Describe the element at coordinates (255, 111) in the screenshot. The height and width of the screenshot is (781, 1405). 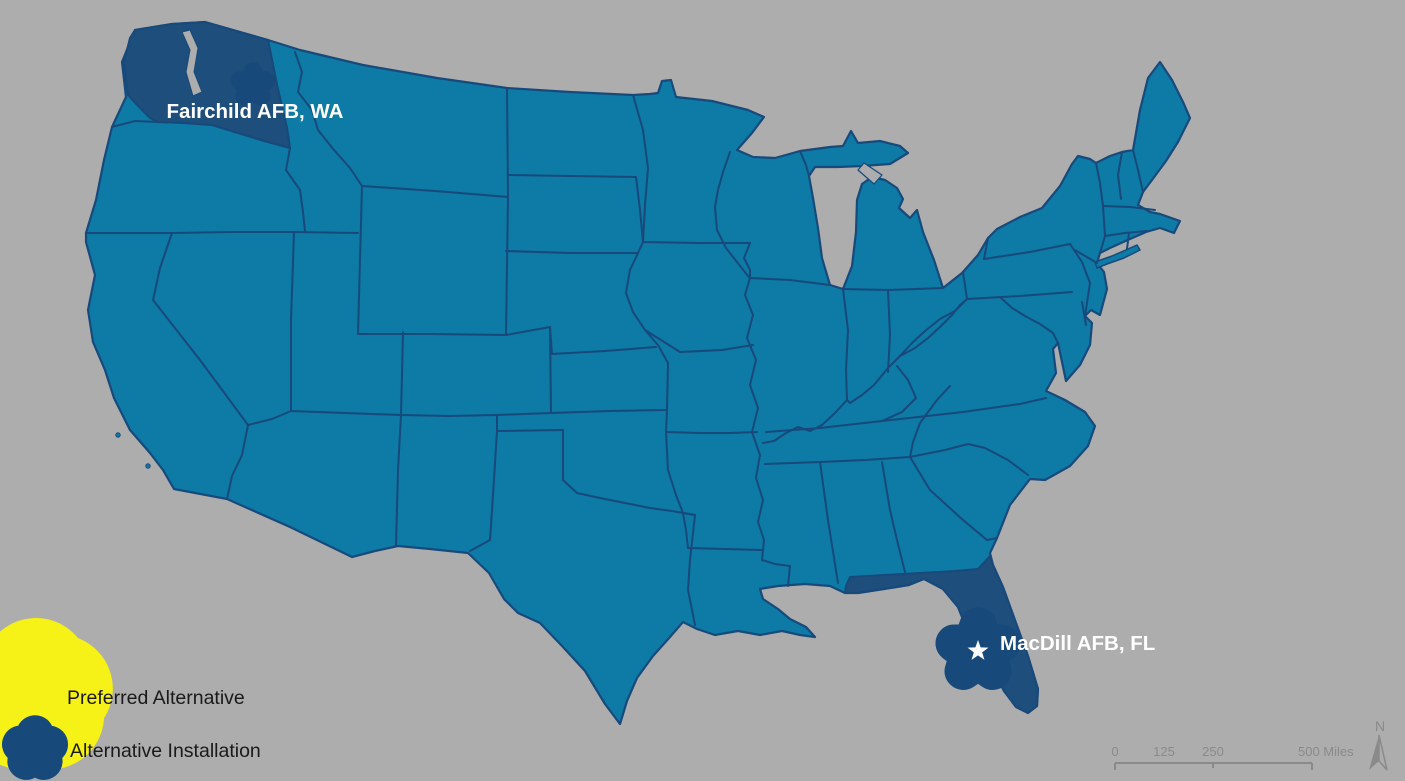
I see `fairchild-afb-label: Fairchild AFB, WA` at that location.